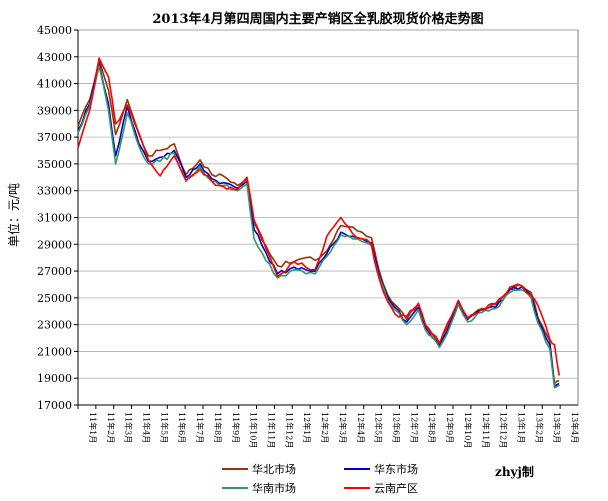 The image size is (608, 501). Describe the element at coordinates (54, 191) in the screenshot. I see `y-tick-label: 33000` at that location.